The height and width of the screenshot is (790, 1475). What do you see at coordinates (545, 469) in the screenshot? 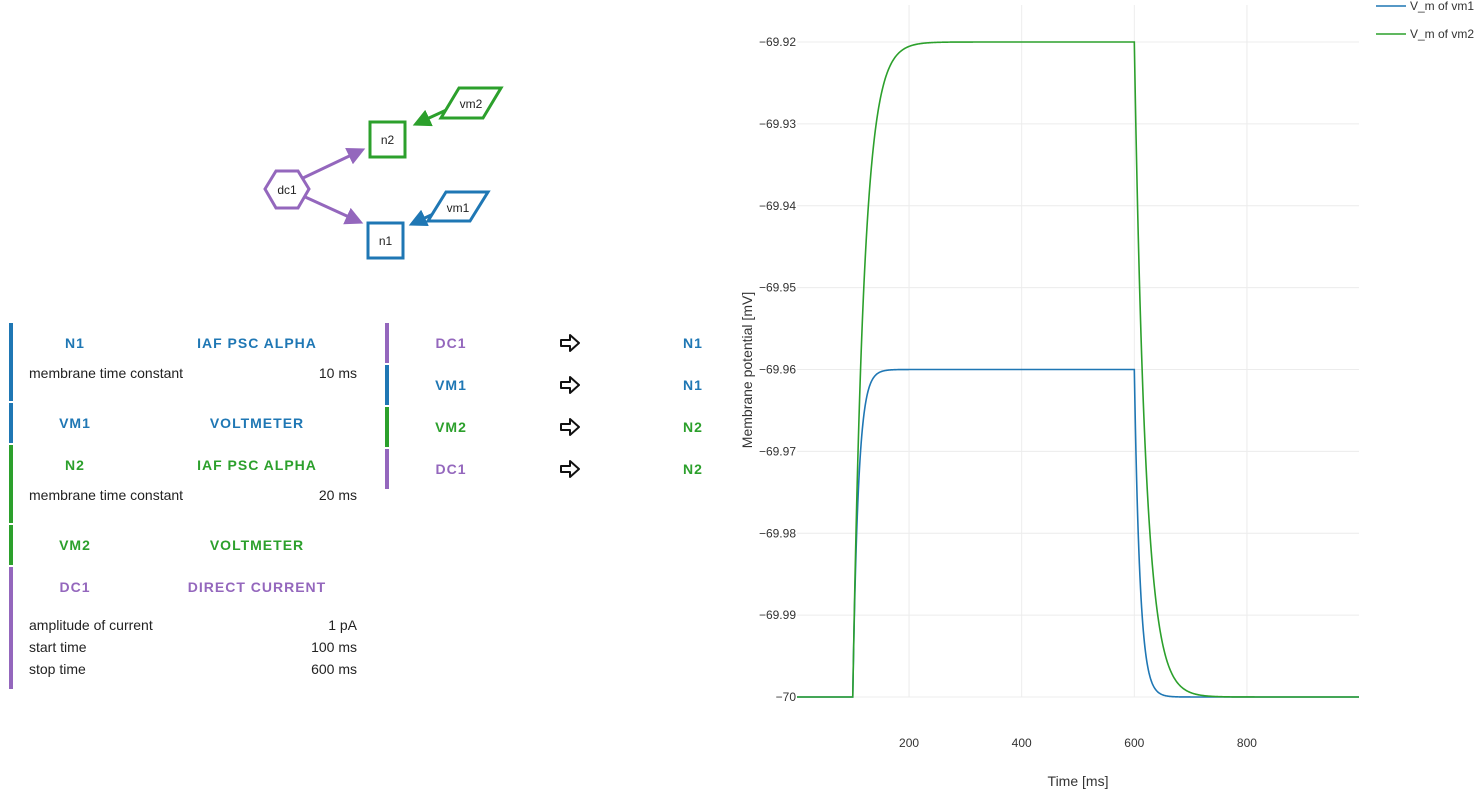
I see `connection-row: DC1 N2` at bounding box center [545, 469].